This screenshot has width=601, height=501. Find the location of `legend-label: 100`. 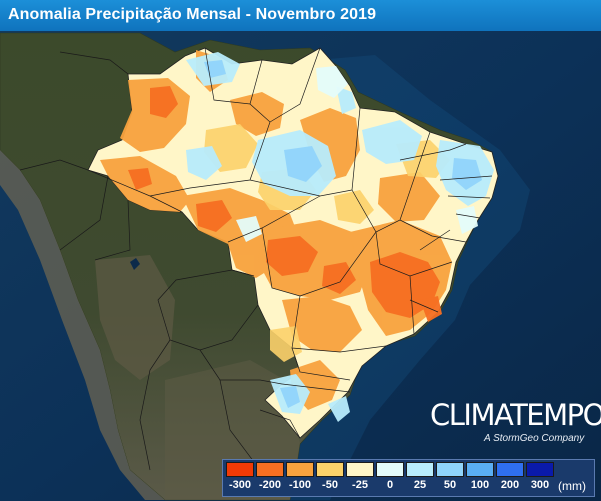

legend-label: 100 is located at coordinates (480, 485).